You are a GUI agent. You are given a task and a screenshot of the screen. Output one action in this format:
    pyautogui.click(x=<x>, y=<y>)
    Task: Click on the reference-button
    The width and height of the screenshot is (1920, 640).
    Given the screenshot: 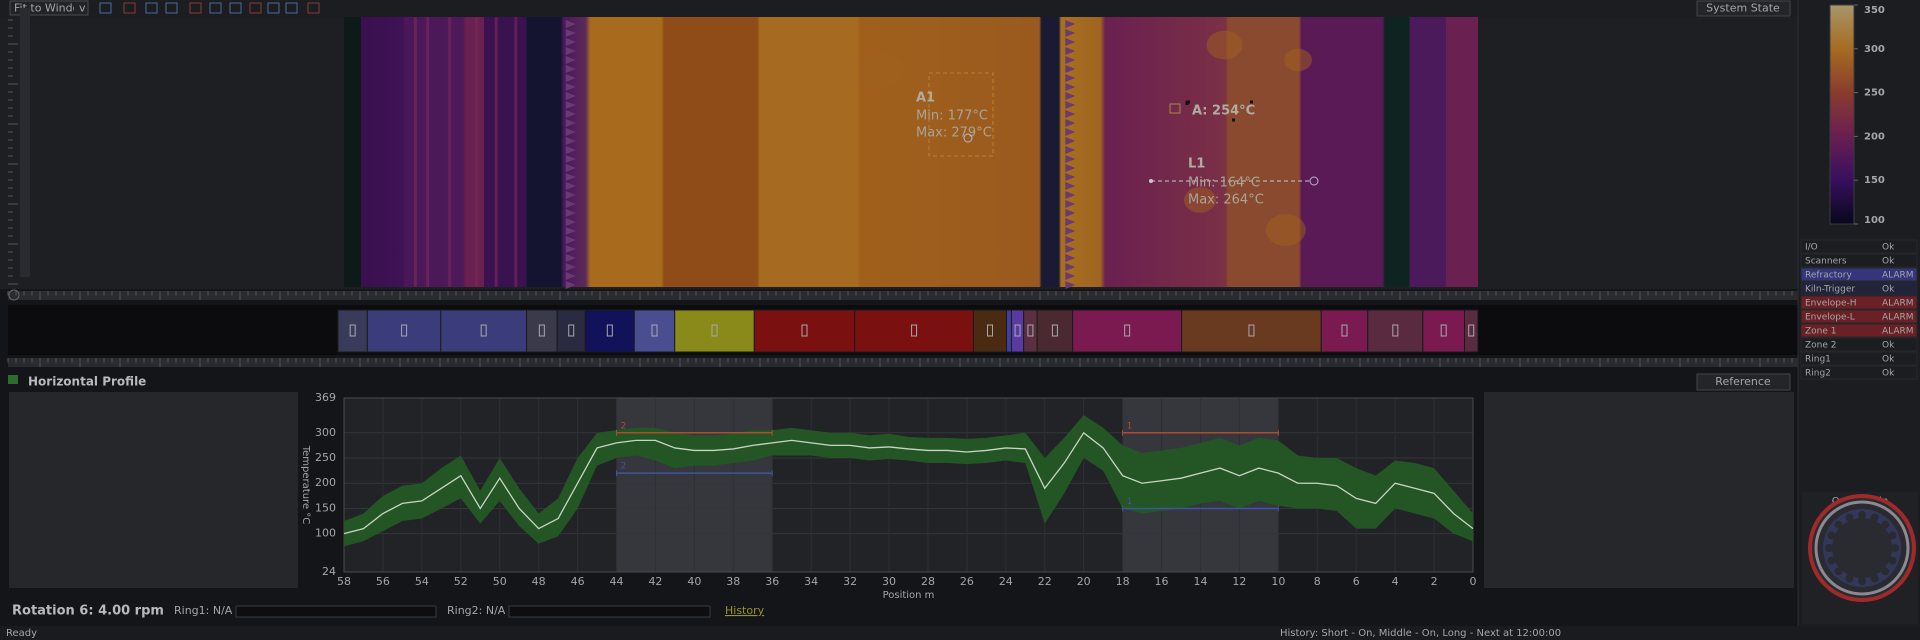 What is the action you would take?
    pyautogui.click(x=1743, y=382)
    